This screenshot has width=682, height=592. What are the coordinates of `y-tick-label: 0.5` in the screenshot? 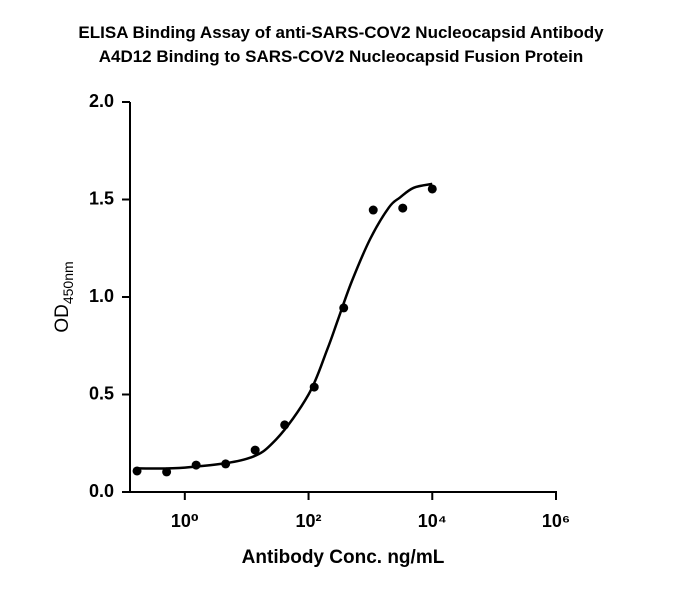 It's located at (101, 393).